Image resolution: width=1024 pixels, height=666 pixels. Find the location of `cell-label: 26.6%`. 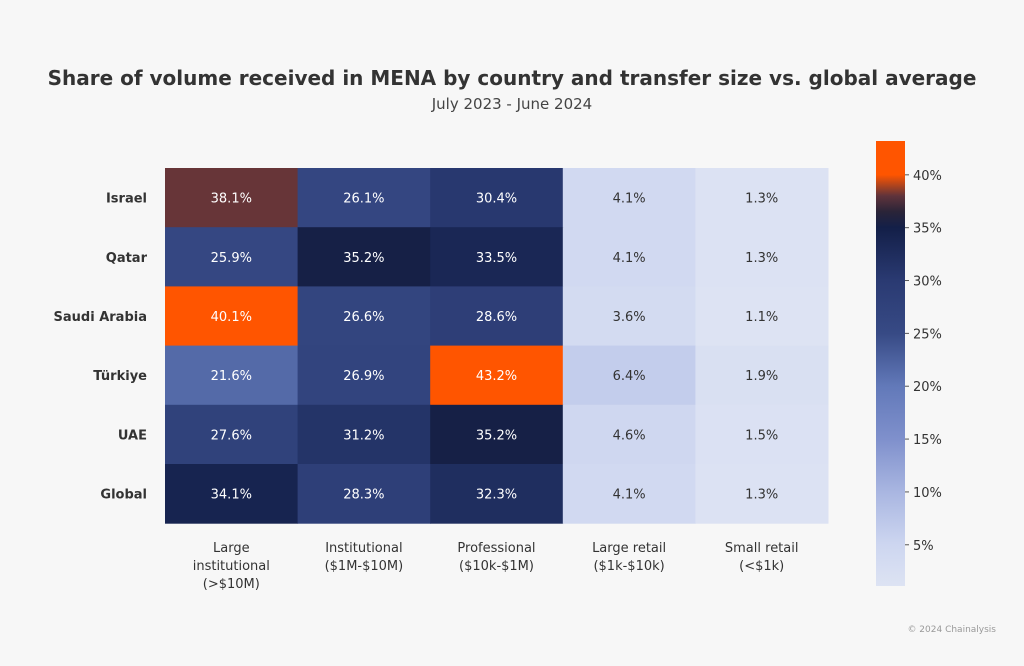

cell-label: 26.6% is located at coordinates (363, 317).